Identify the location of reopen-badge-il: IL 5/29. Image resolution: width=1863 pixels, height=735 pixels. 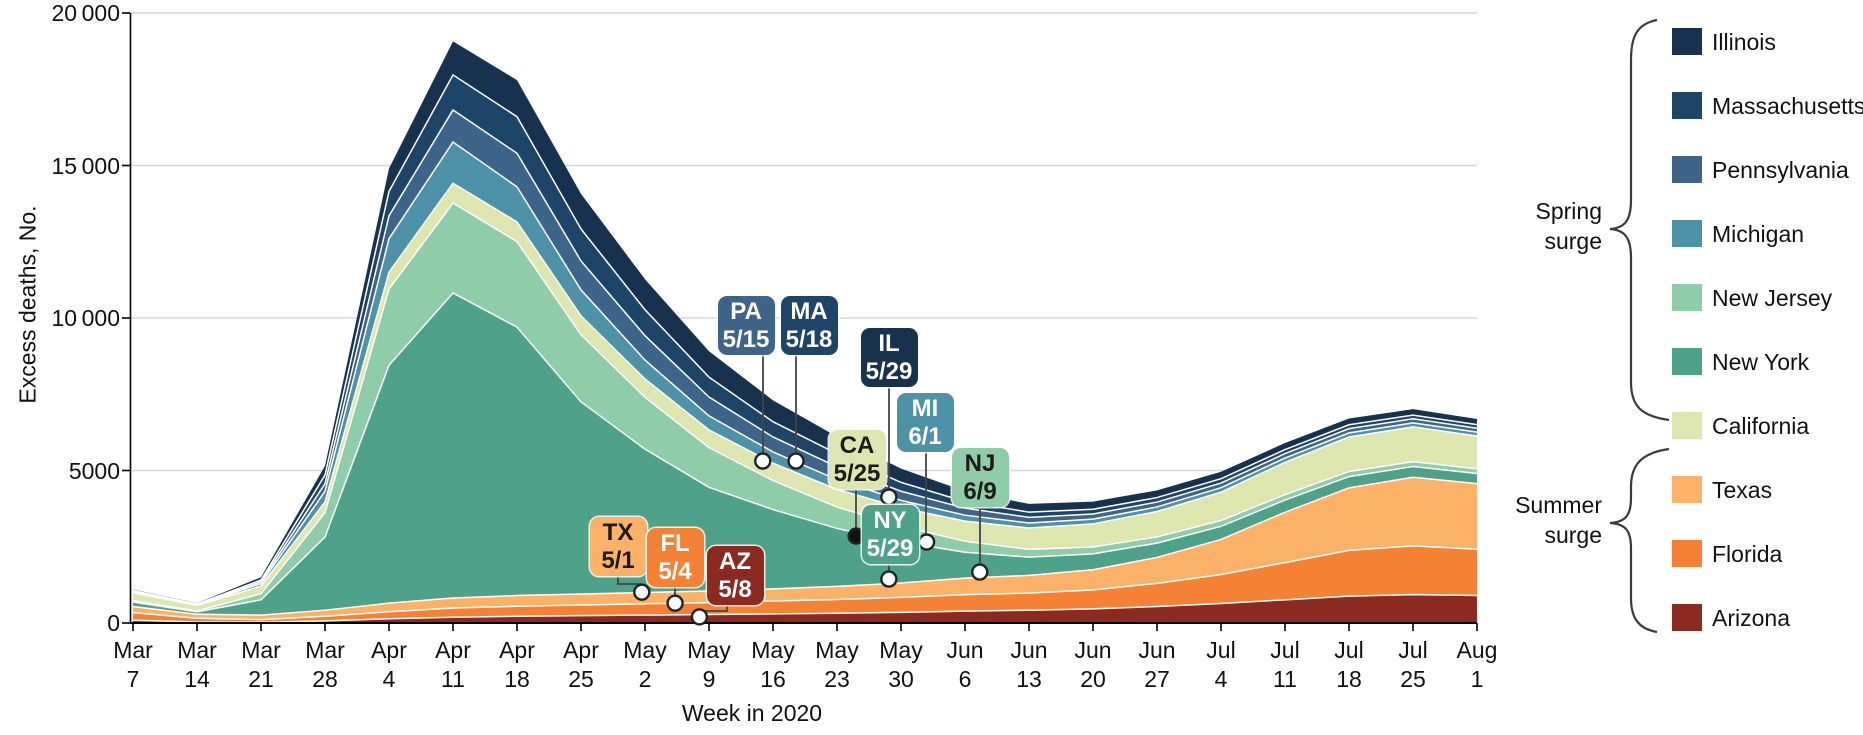
(889, 357).